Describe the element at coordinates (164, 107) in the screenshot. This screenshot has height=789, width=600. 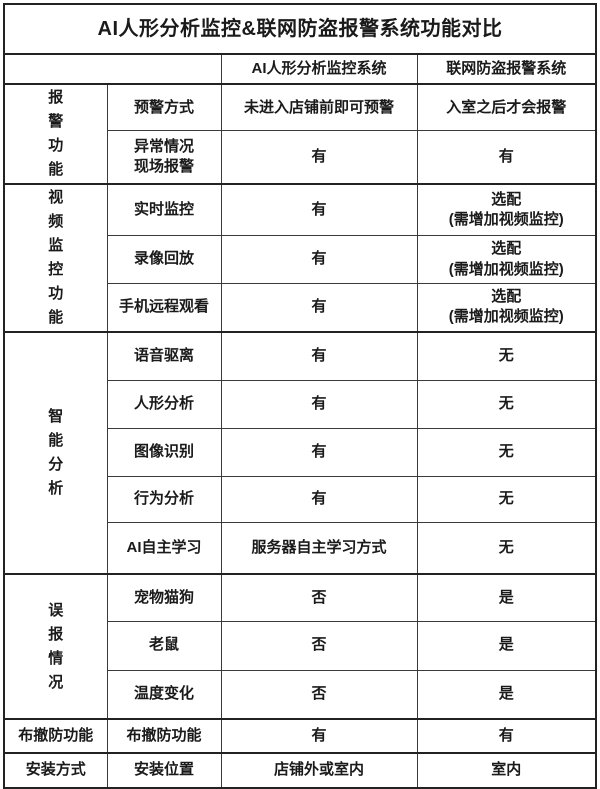
I see `feature-cell: 预警方式` at that location.